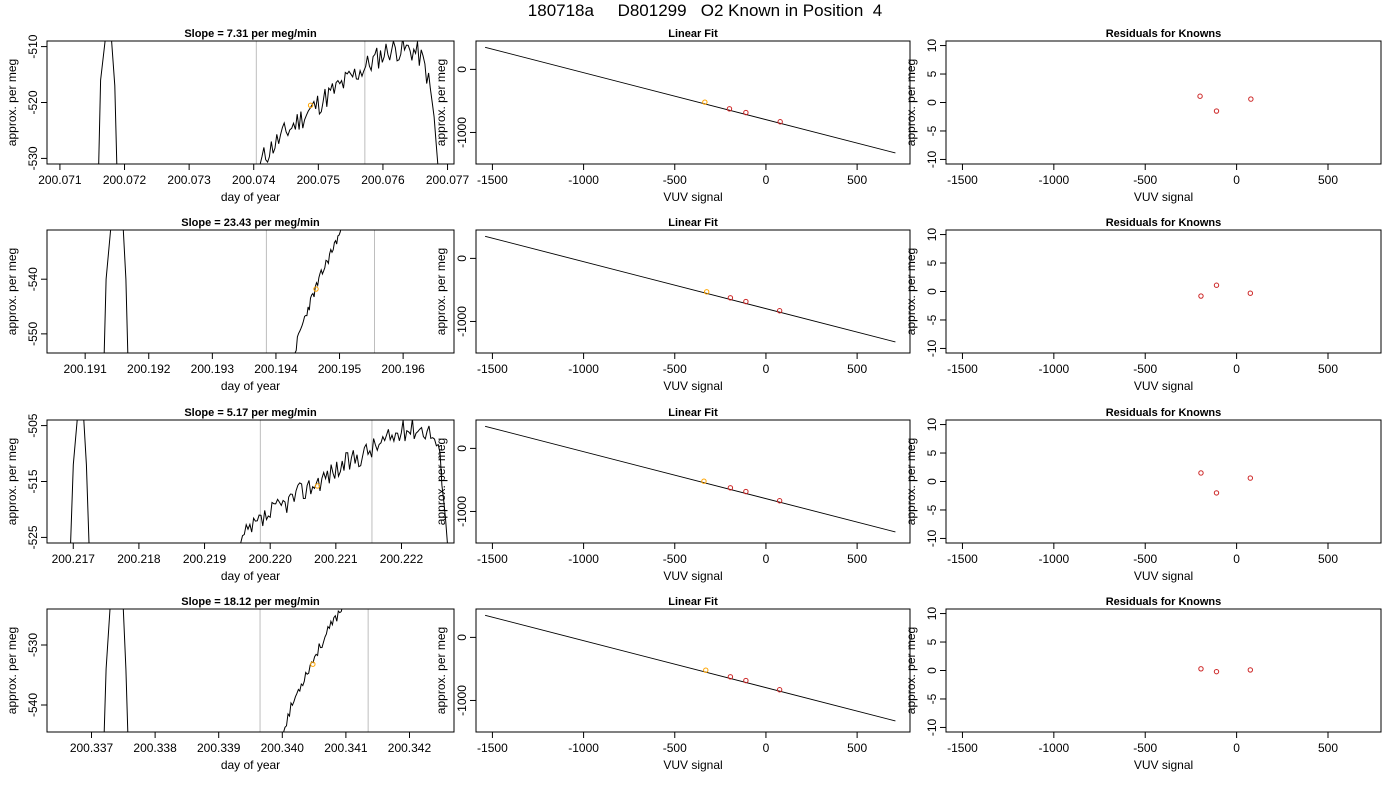 Image resolution: width=1400 pixels, height=800 pixels. I want to click on x-tick-label: 200.194, so click(276, 369).